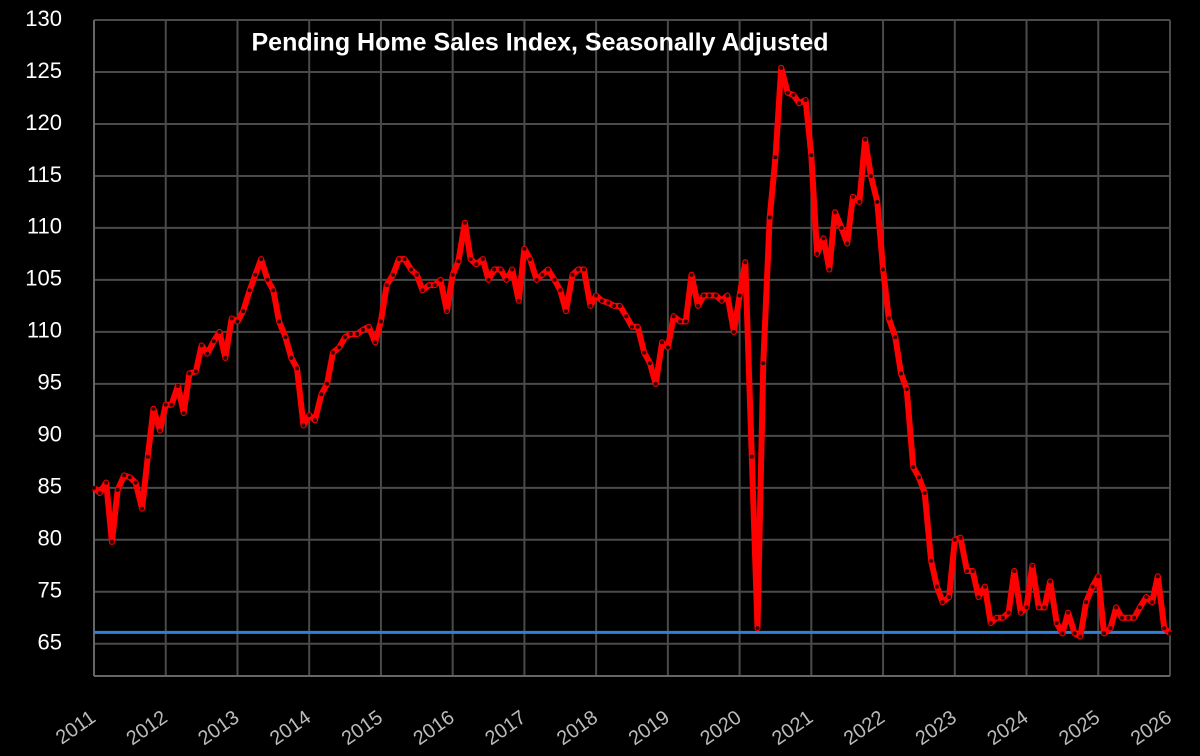 The height and width of the screenshot is (756, 1200). What do you see at coordinates (792, 728) in the screenshot?
I see `x-tick-label: 2021` at bounding box center [792, 728].